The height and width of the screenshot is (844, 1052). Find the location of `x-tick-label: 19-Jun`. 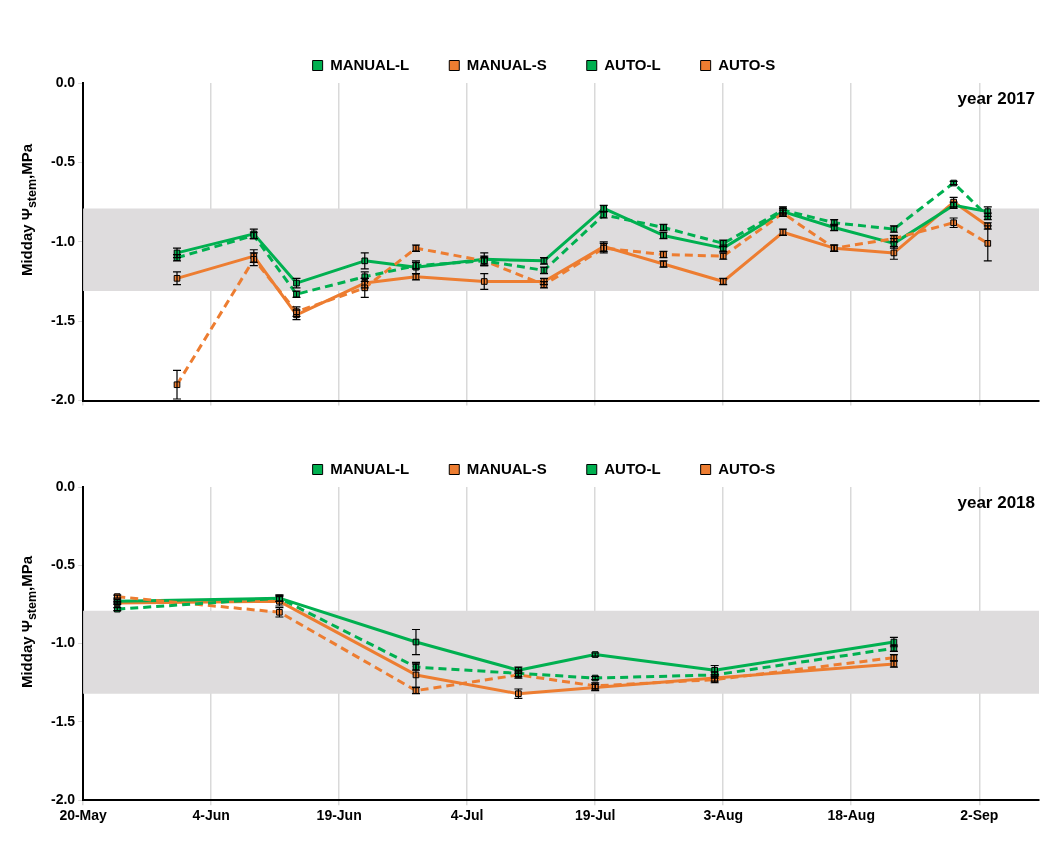

x-tick-label: 19-Jun is located at coordinates (339, 815).